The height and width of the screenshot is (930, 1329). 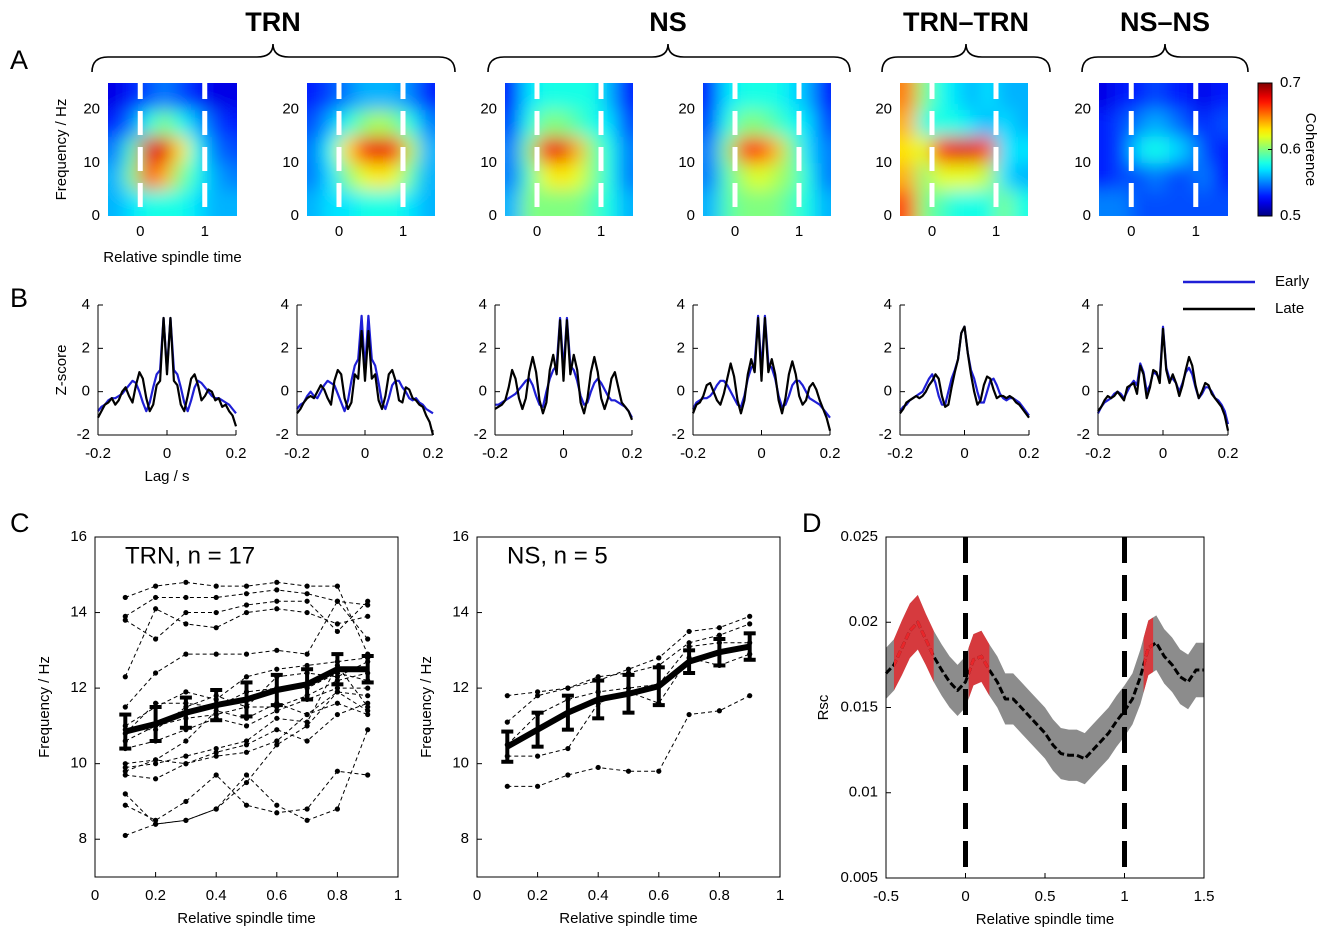 What do you see at coordinates (1163, 149) in the screenshot?
I see `heatmap-cells` at bounding box center [1163, 149].